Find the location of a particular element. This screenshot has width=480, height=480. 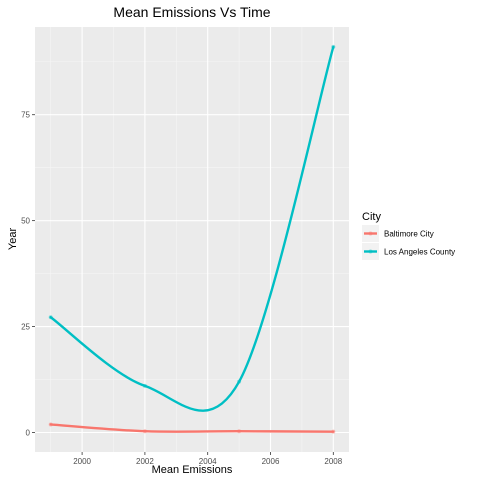

x-axis-ticks: 2000 2002 2004 2006 2008 is located at coordinates (208, 459).